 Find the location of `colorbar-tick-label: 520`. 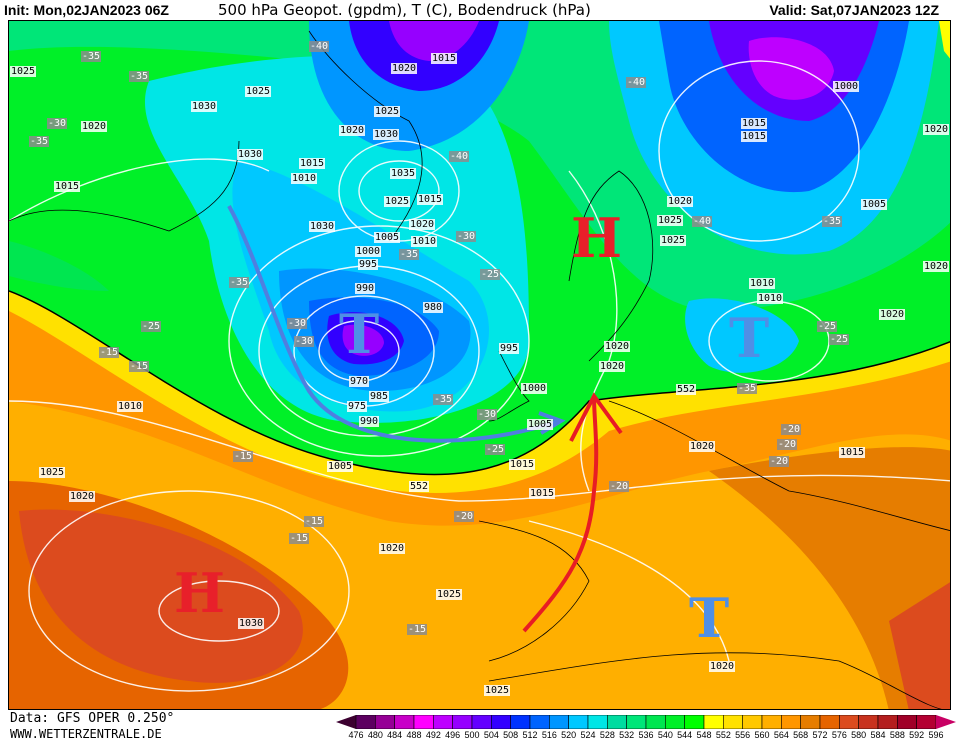

colorbar-tick-label: 520 is located at coordinates (569, 735).